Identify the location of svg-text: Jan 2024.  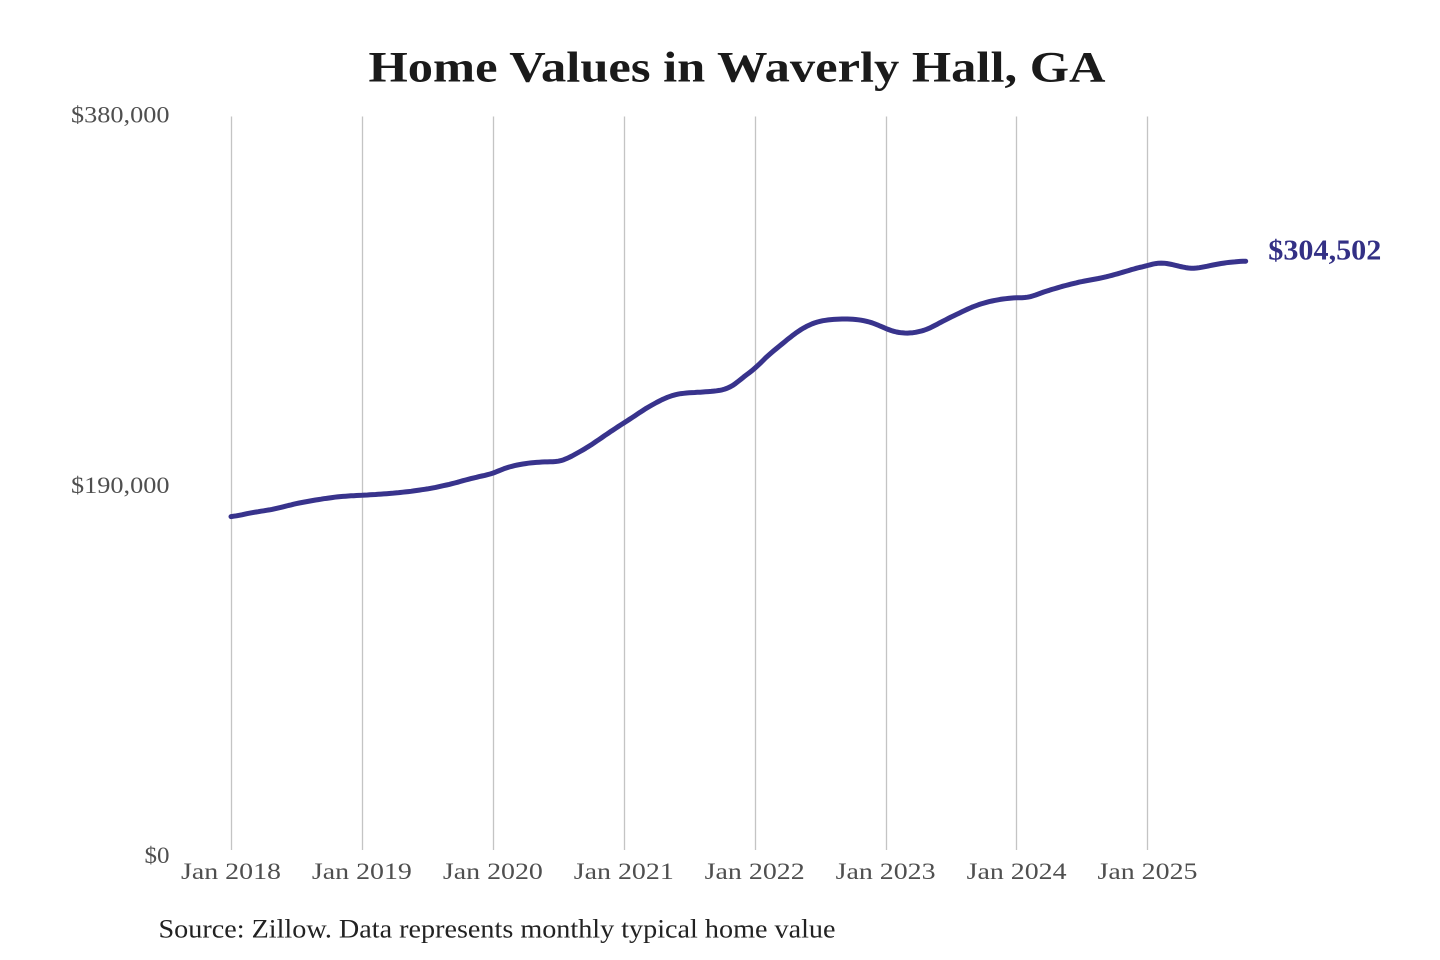
(1017, 872).